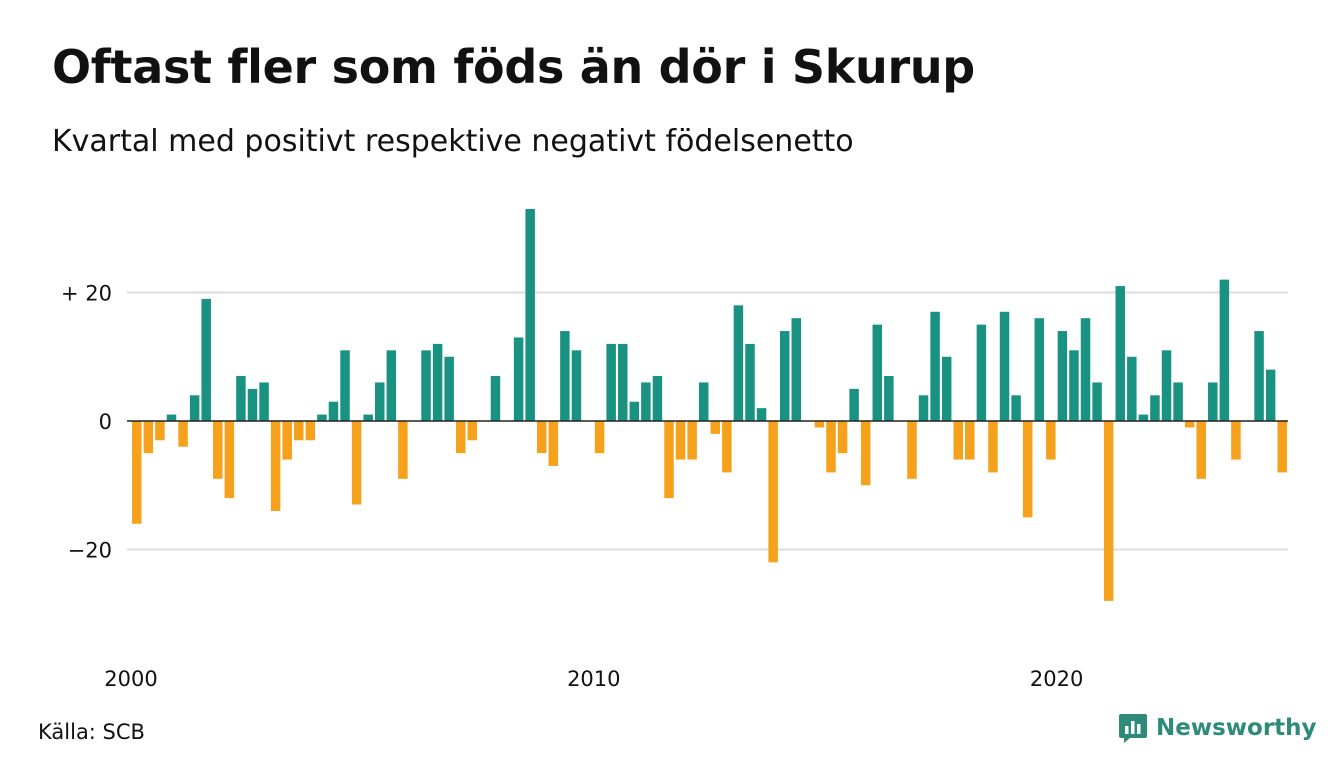 This screenshot has height=780, width=1340. I want to click on x-tick-label: 2000, so click(130, 679).